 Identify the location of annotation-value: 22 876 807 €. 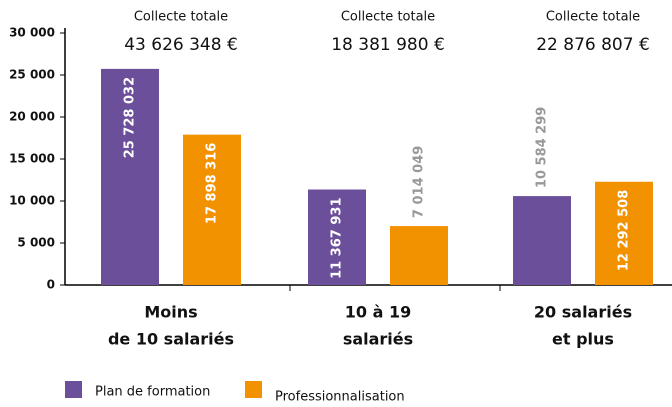
(593, 45).